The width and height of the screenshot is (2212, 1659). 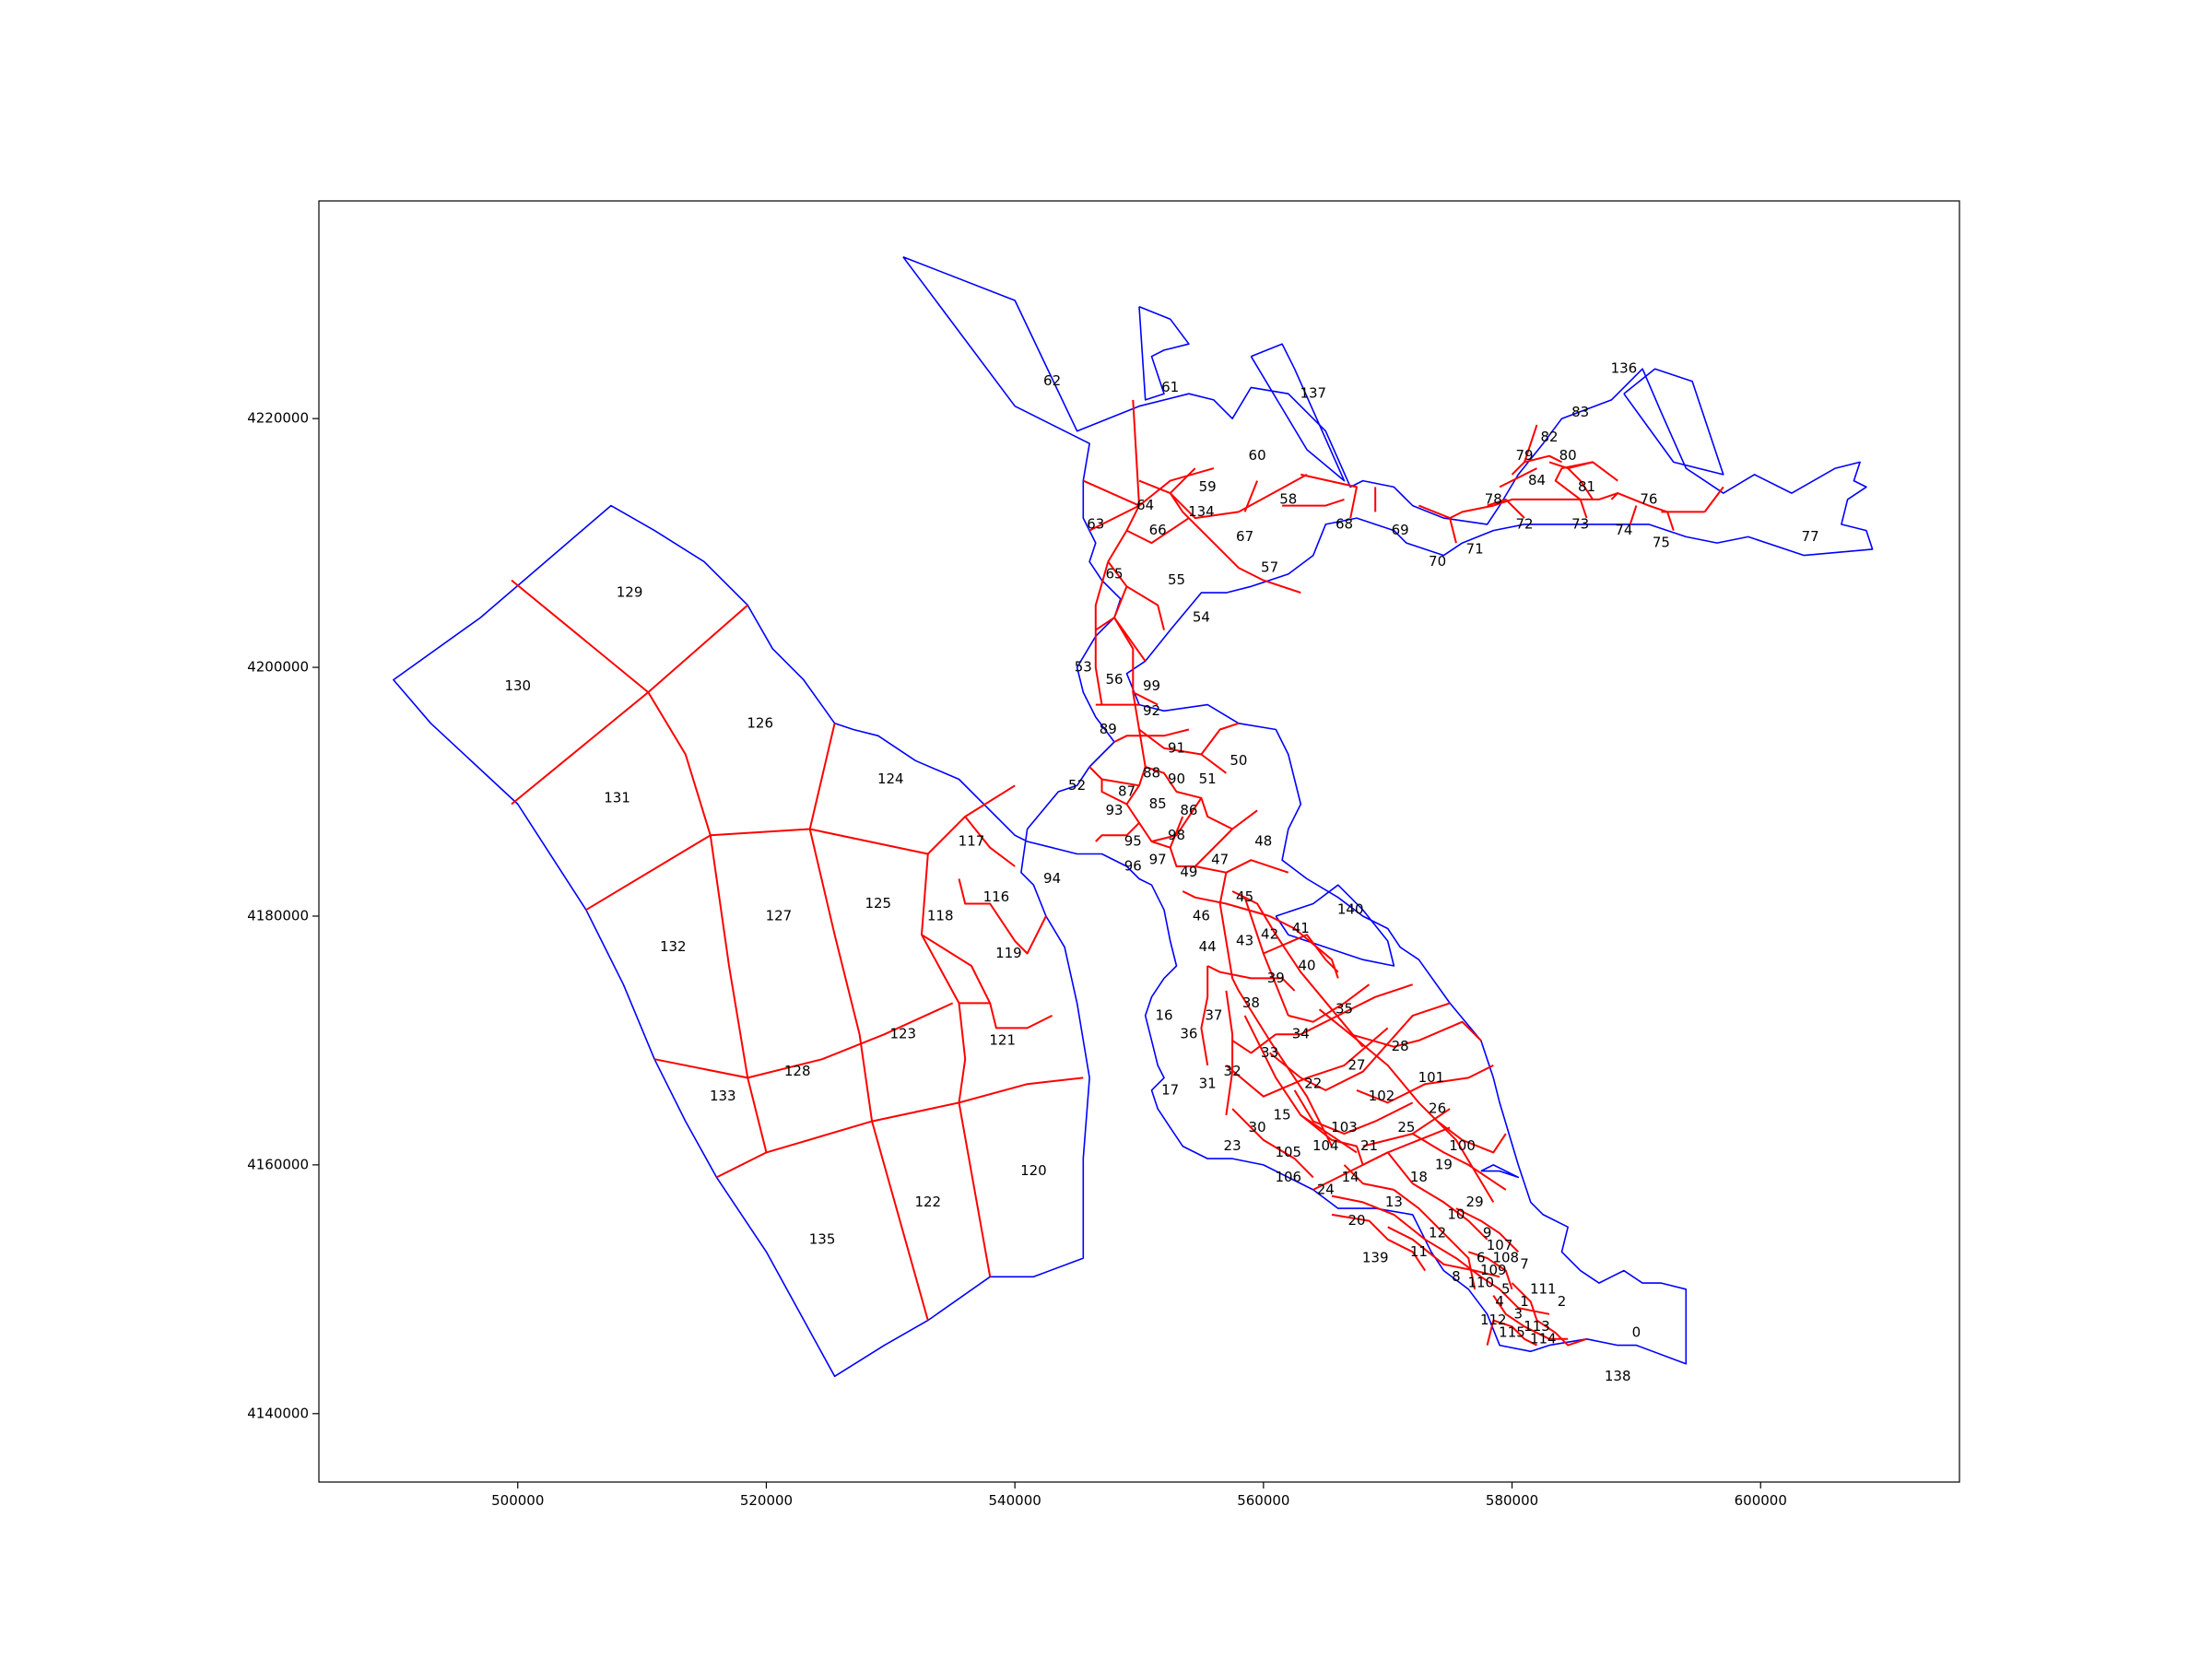 I want to click on region-label-4: 4, so click(x=1499, y=1301).